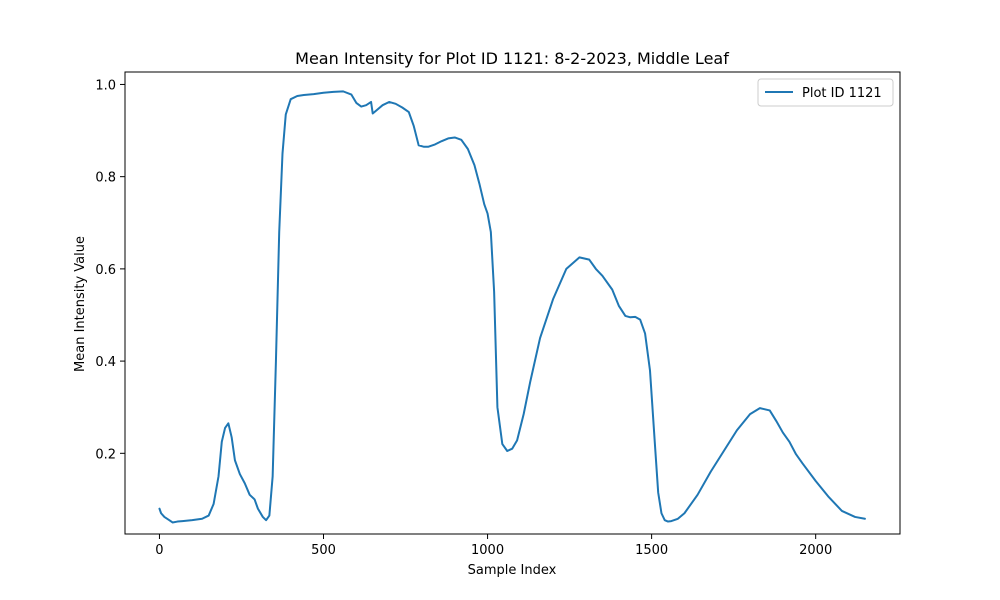  I want to click on y-tick-label: 1.0, so click(105, 85).